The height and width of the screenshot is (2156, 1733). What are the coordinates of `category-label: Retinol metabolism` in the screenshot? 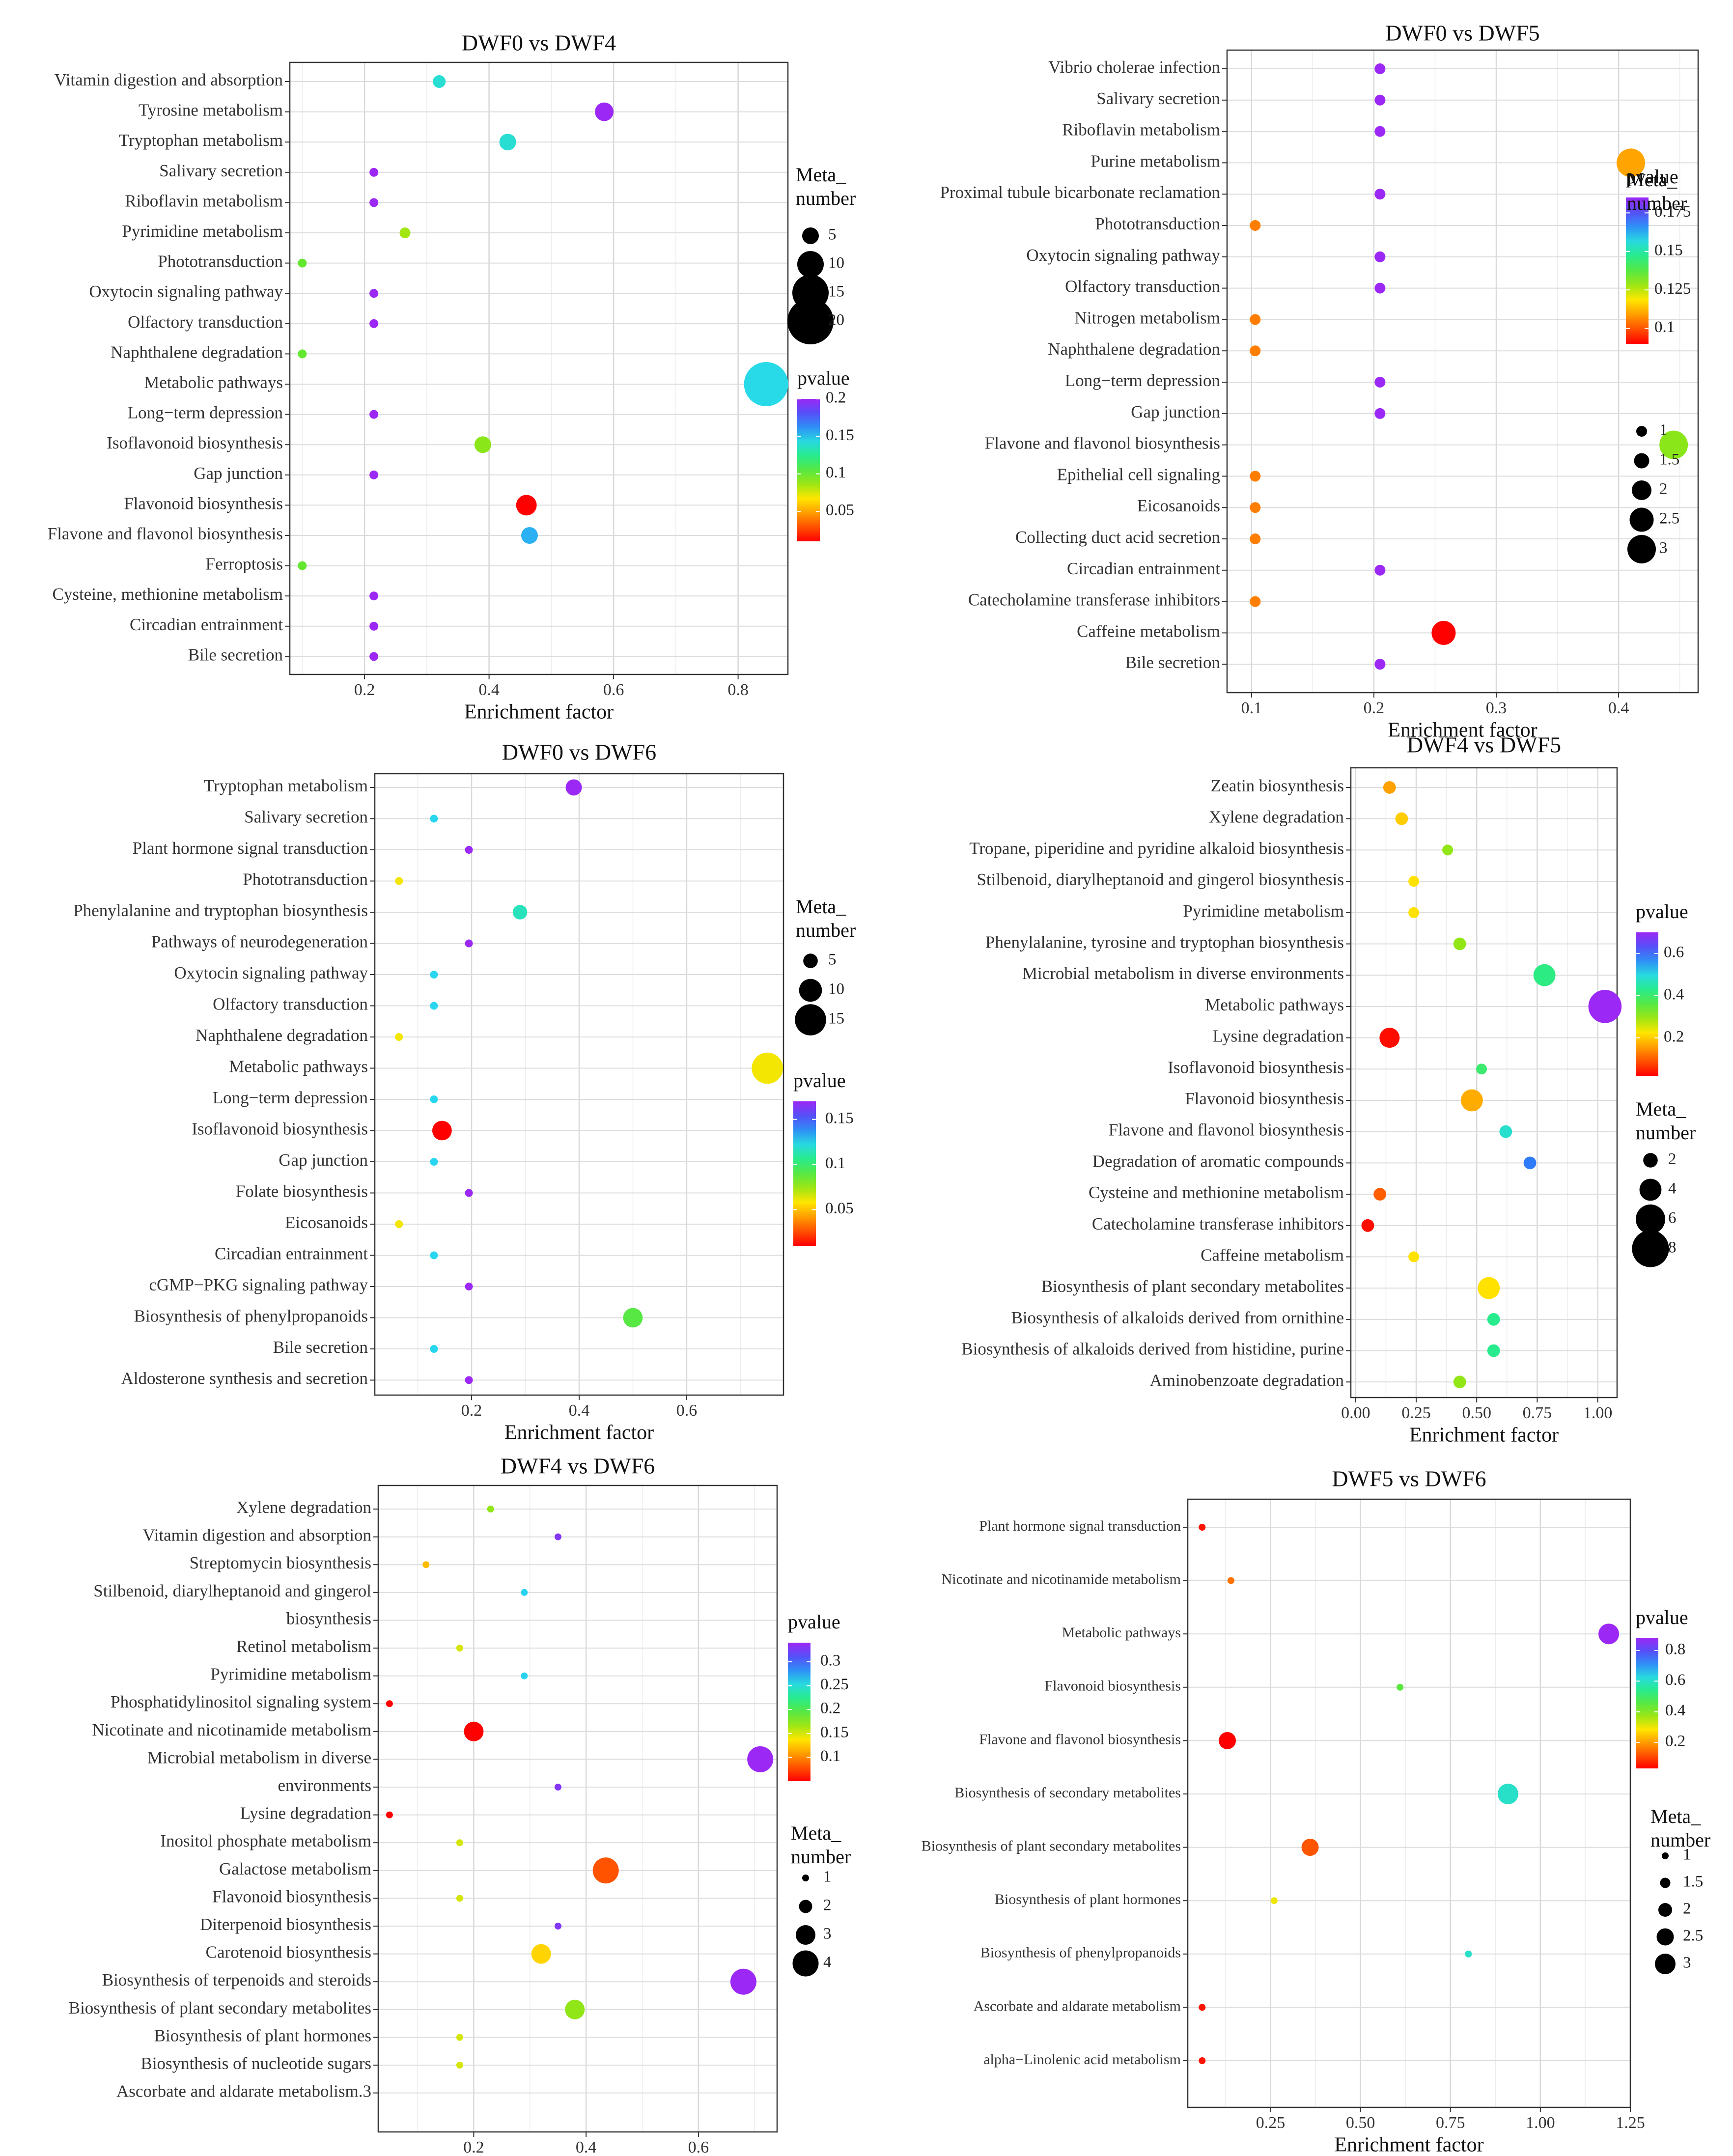 It's located at (303, 1646).